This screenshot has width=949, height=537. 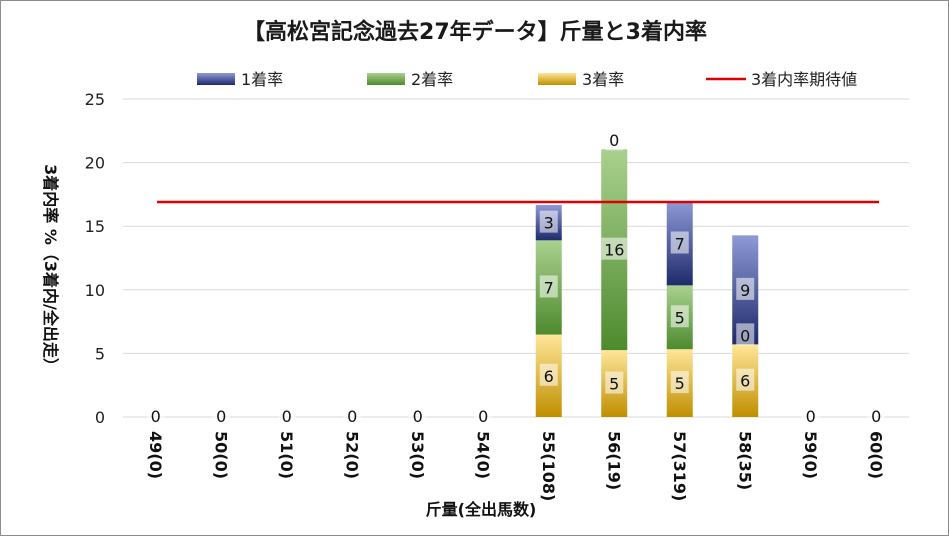 What do you see at coordinates (240, 79) in the screenshot?
I see `legend-item: 1着率` at bounding box center [240, 79].